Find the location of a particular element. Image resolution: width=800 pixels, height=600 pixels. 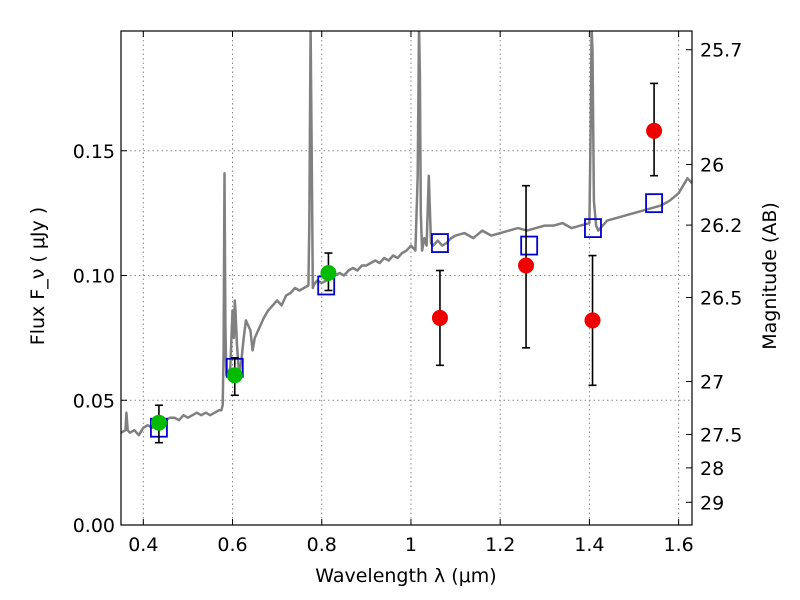

y2-tick-label: 26.5 is located at coordinates (721, 298).